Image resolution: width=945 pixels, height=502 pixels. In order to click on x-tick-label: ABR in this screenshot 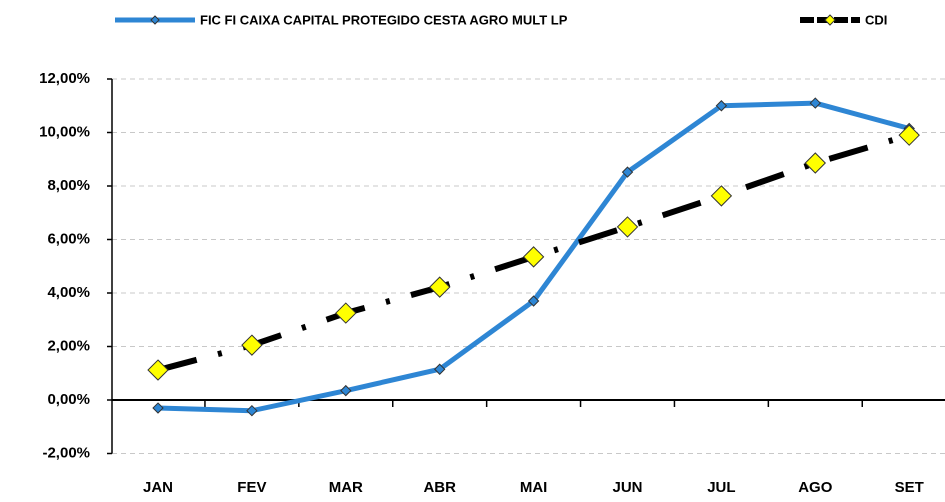, I will do `click(439, 487)`.